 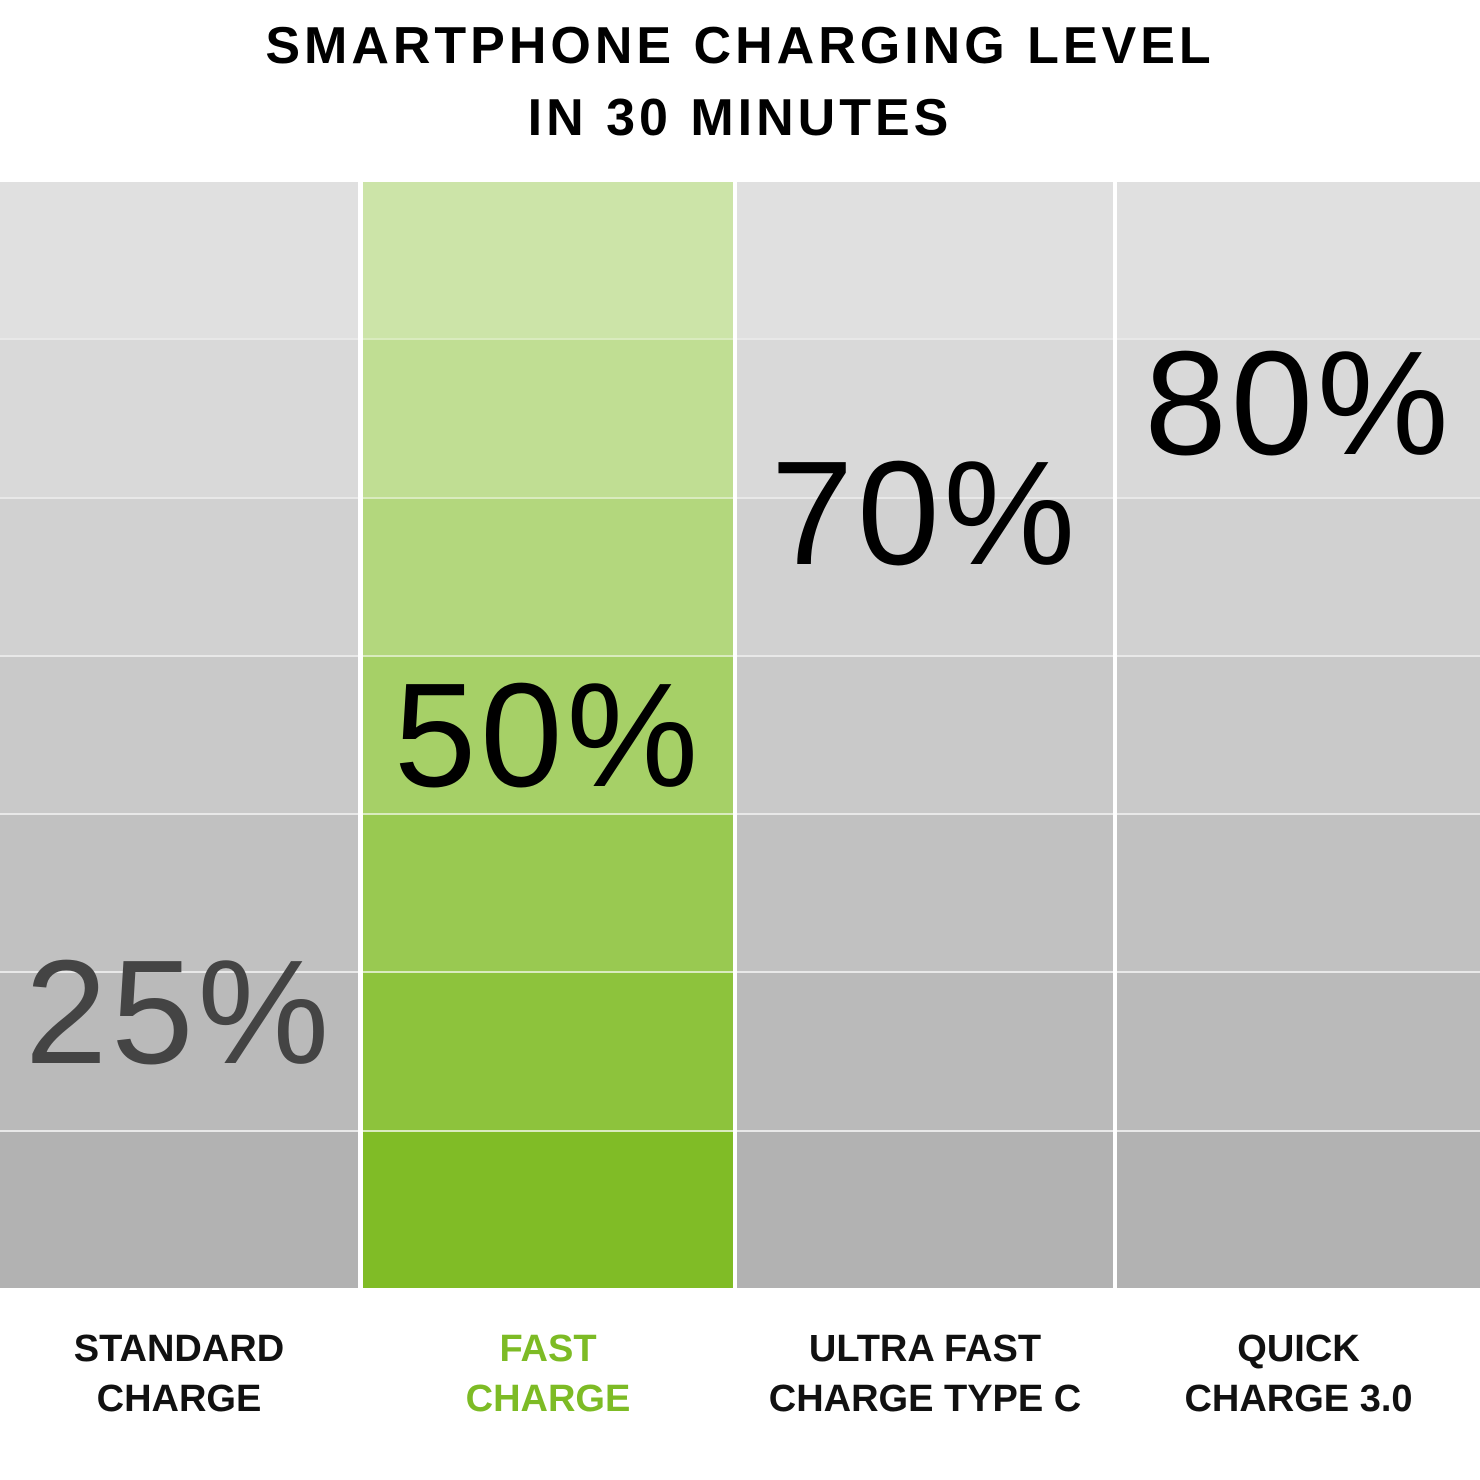 I want to click on value-label: 50%, so click(x=548, y=735).